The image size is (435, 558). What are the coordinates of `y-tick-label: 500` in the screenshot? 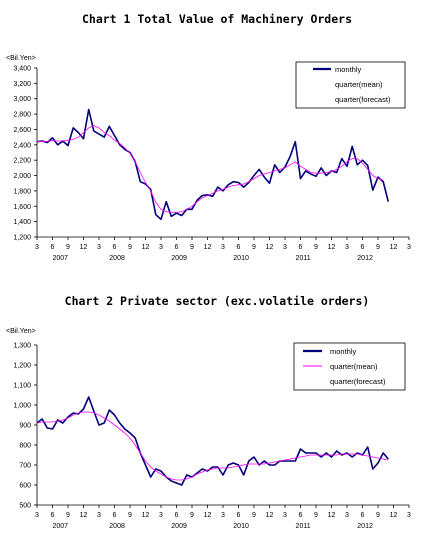 It's located at (25, 506).